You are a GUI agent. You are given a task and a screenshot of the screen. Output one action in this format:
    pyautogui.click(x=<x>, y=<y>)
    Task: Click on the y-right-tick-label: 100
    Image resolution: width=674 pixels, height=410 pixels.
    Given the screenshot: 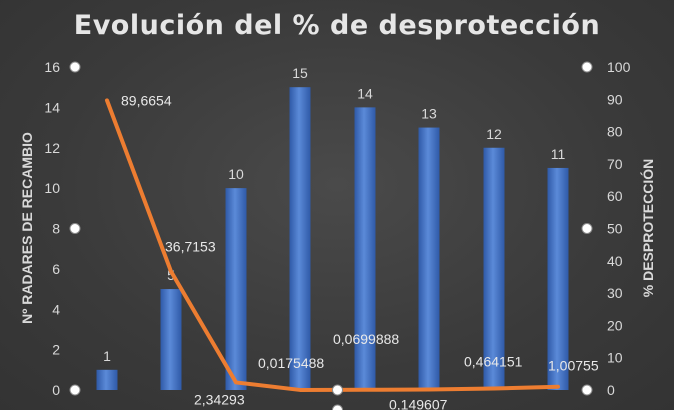 What is the action you would take?
    pyautogui.click(x=619, y=67)
    